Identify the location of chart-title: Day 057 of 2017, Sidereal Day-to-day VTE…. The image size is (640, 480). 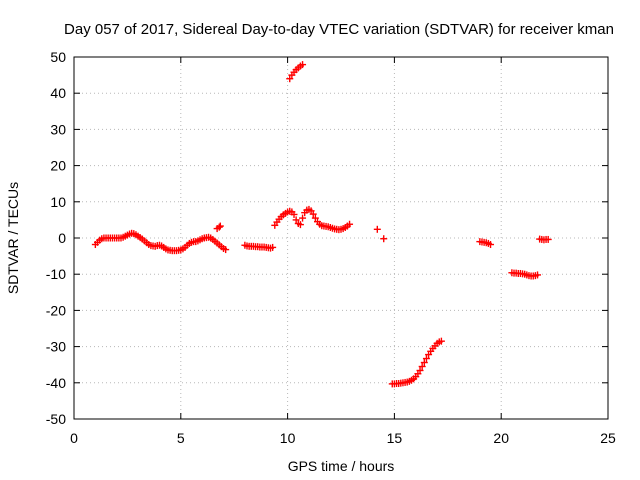
(339, 29).